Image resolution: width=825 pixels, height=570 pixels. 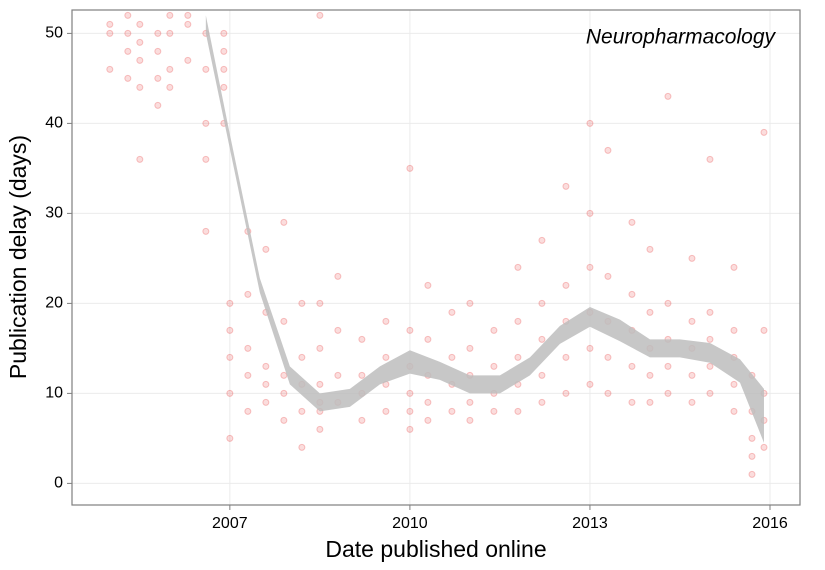 I want to click on x-tick-label: 2010, so click(x=410, y=523).